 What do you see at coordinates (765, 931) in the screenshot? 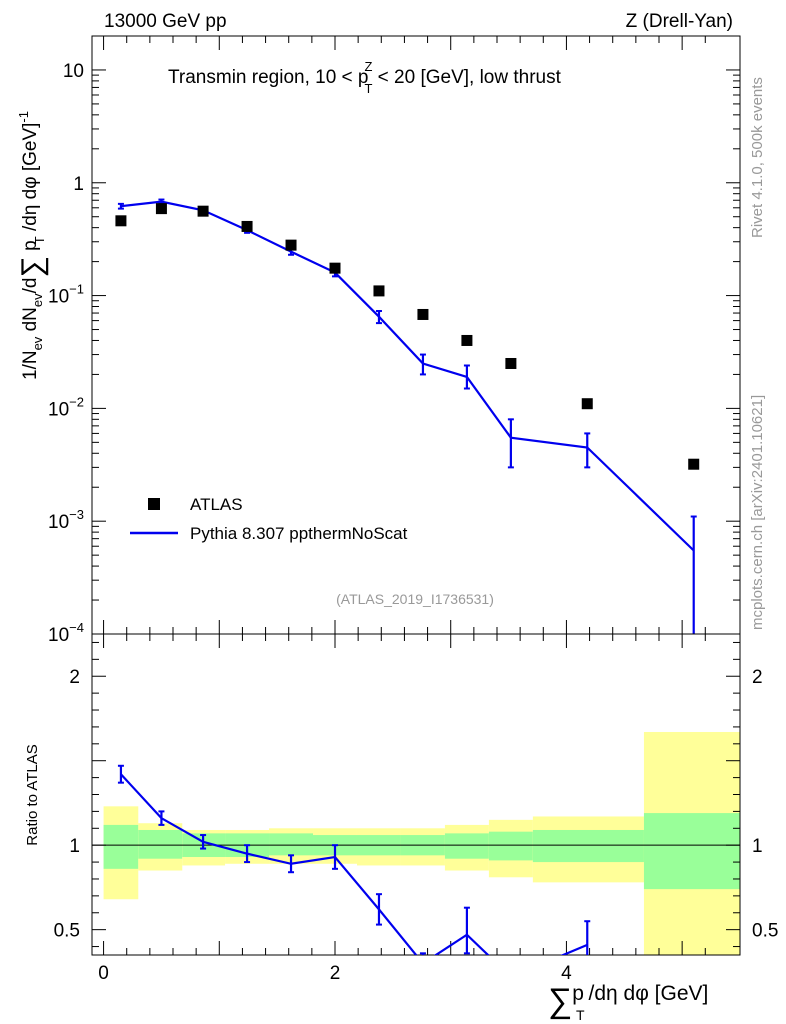
I see `ratio-y-tick-label-right: 0.5` at bounding box center [765, 931].